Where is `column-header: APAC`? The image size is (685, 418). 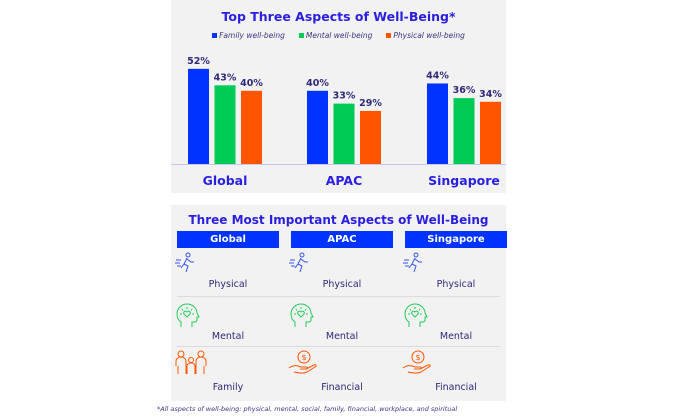 column-header: APAC is located at coordinates (342, 239).